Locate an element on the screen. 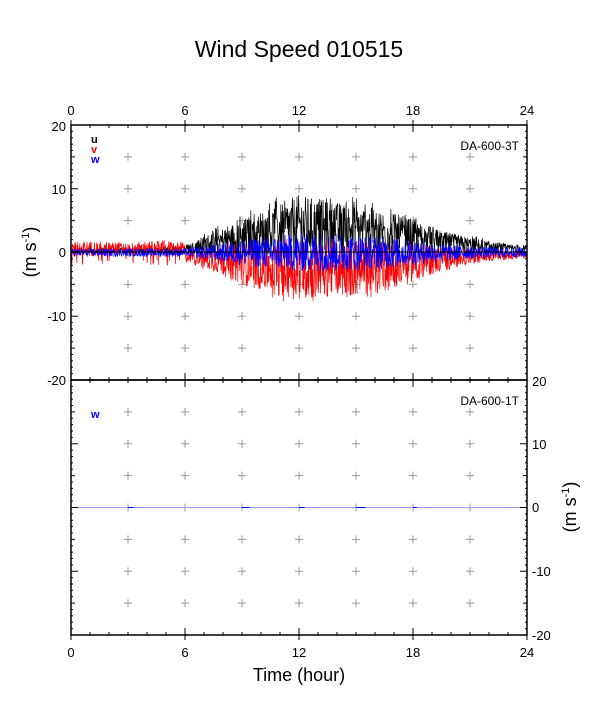  y-tick-label: -10 is located at coordinates (56, 316).